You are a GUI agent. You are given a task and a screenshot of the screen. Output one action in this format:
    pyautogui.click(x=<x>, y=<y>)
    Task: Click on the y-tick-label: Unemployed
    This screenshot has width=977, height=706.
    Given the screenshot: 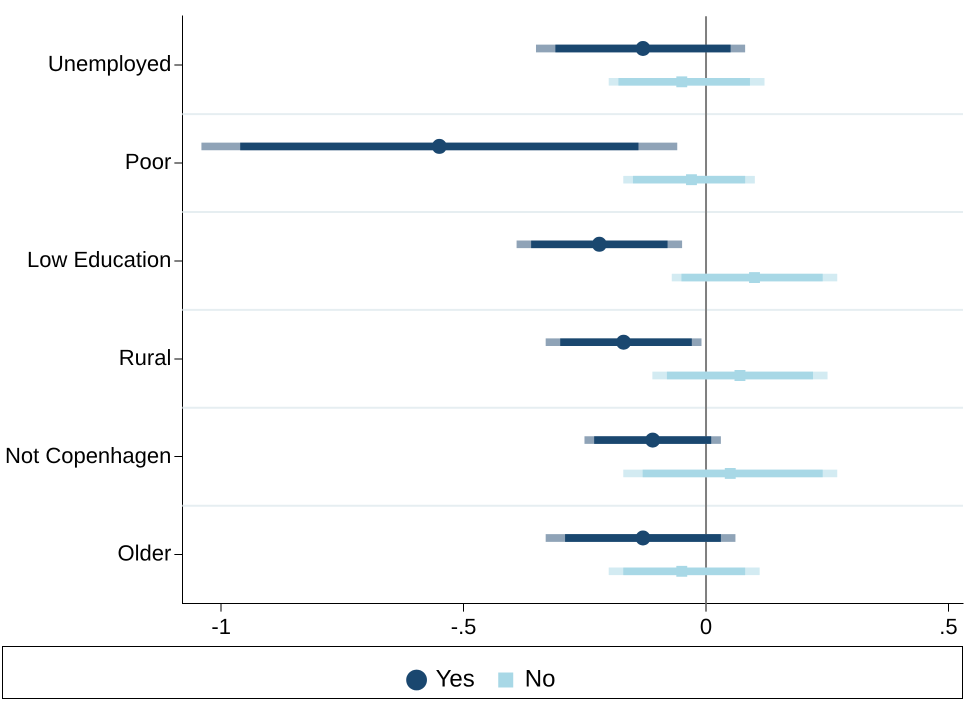 What is the action you would take?
    pyautogui.click(x=110, y=63)
    